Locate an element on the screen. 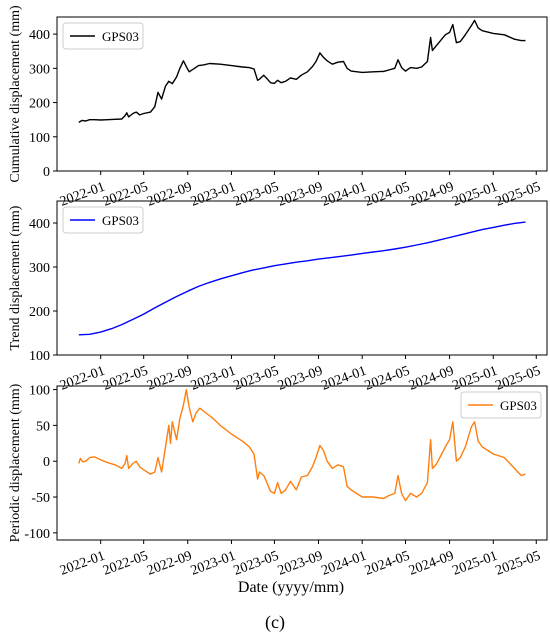  y-tick-label: -50 is located at coordinates (40, 498).